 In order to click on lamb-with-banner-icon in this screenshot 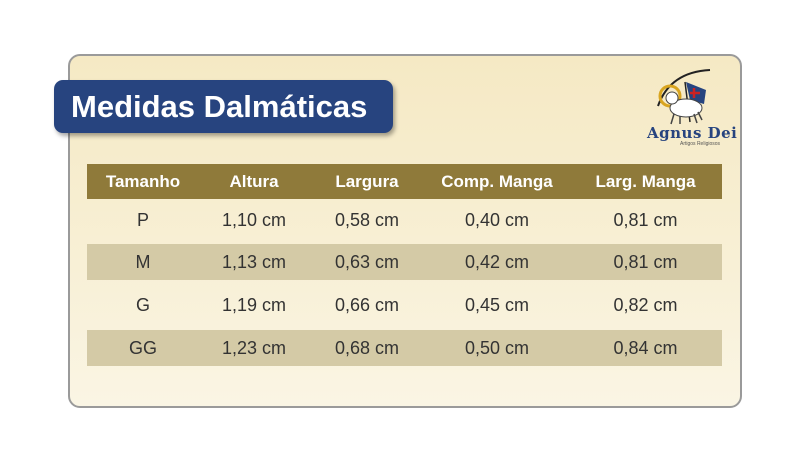, I will do `click(684, 97)`.